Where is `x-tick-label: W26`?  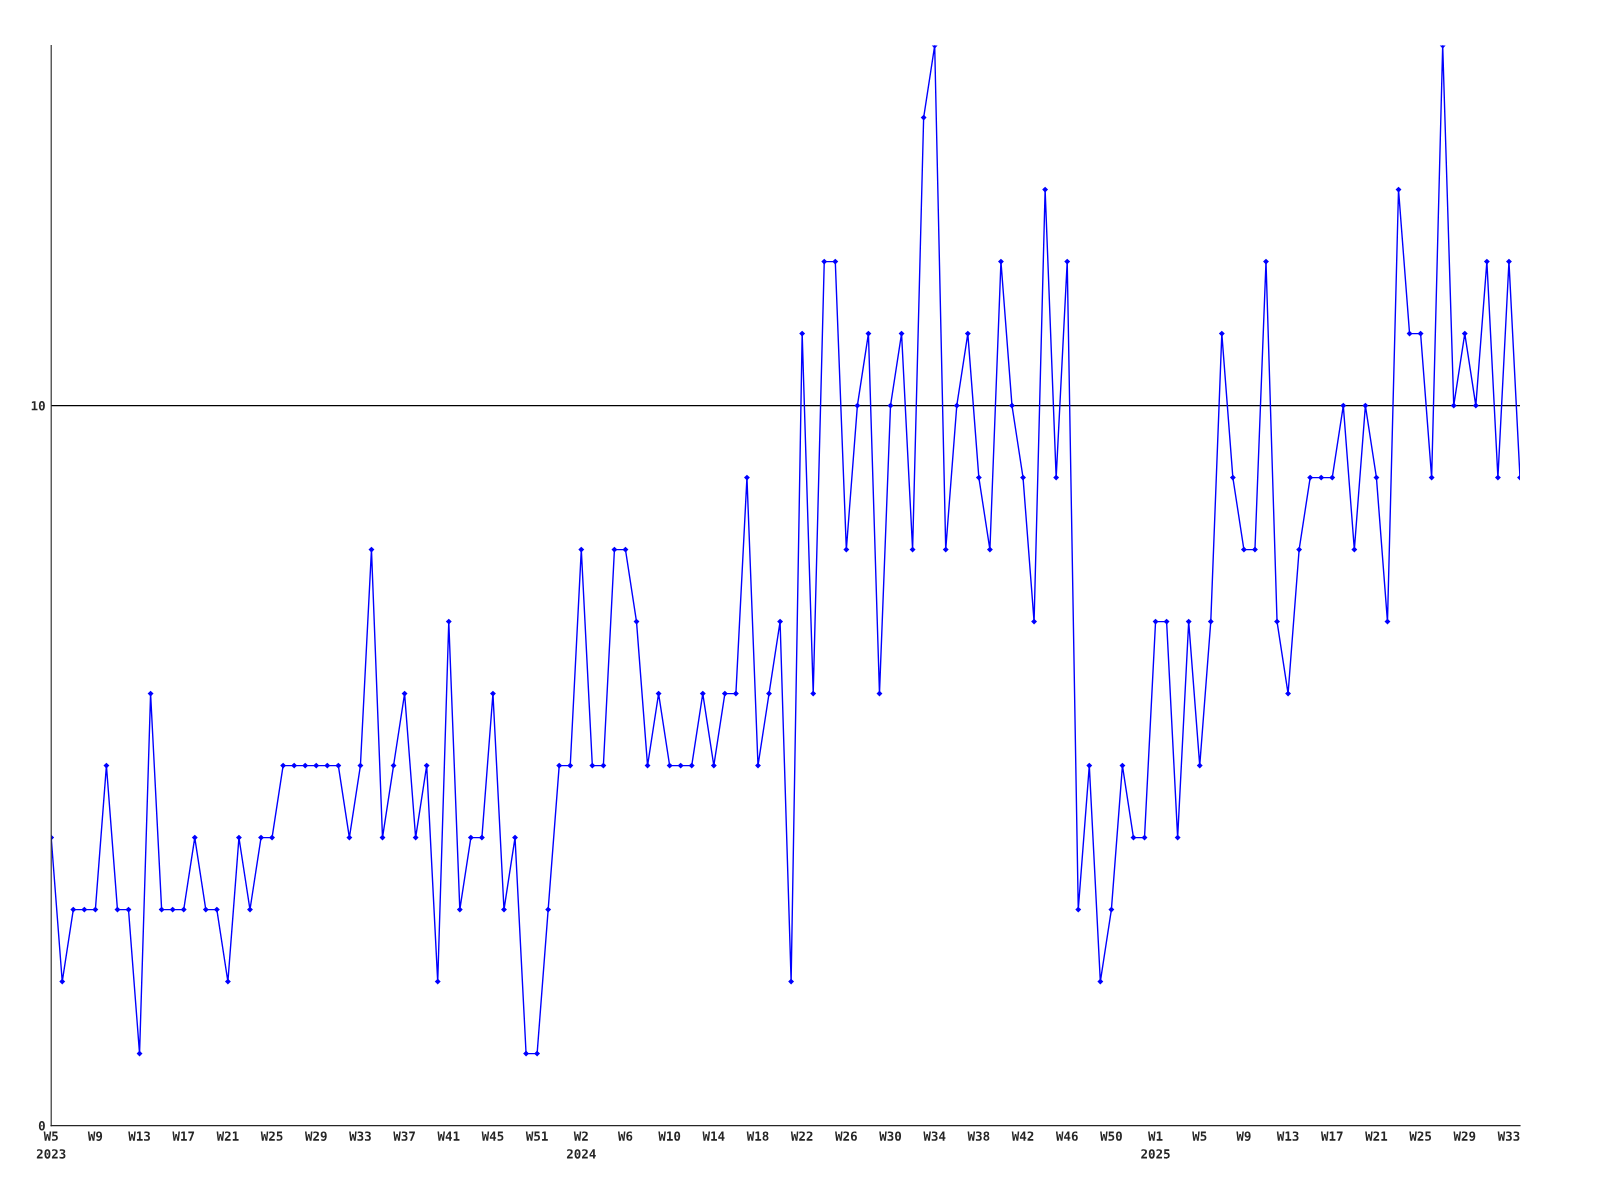 x-tick-label: W26 is located at coordinates (846, 1136).